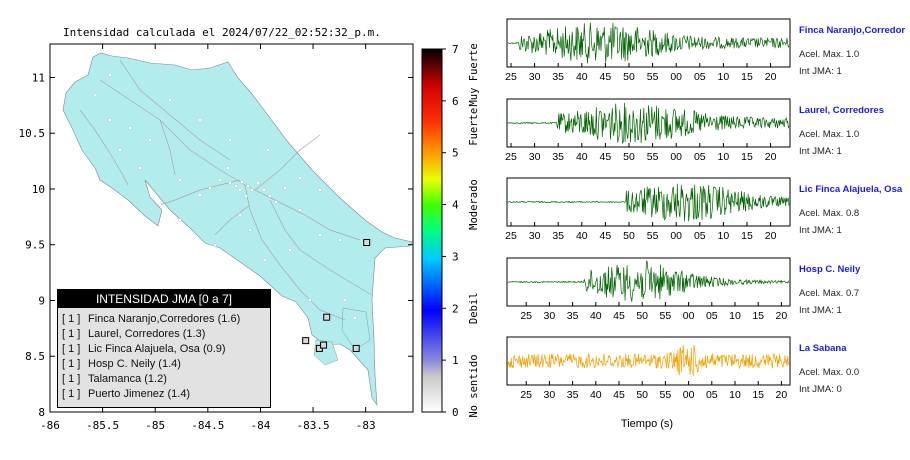  I want to click on map-x-tick-label: -83, so click(366, 425).